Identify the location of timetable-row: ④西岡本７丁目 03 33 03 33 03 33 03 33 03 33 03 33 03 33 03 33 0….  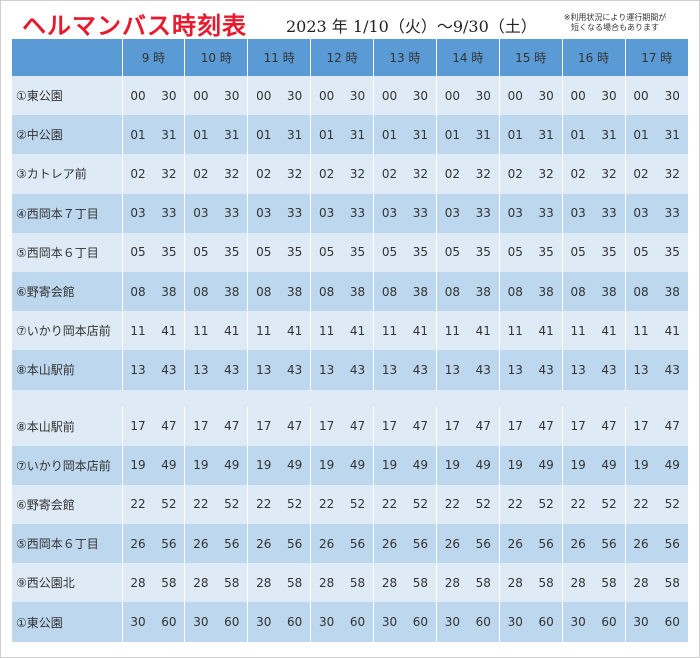
(350, 213).